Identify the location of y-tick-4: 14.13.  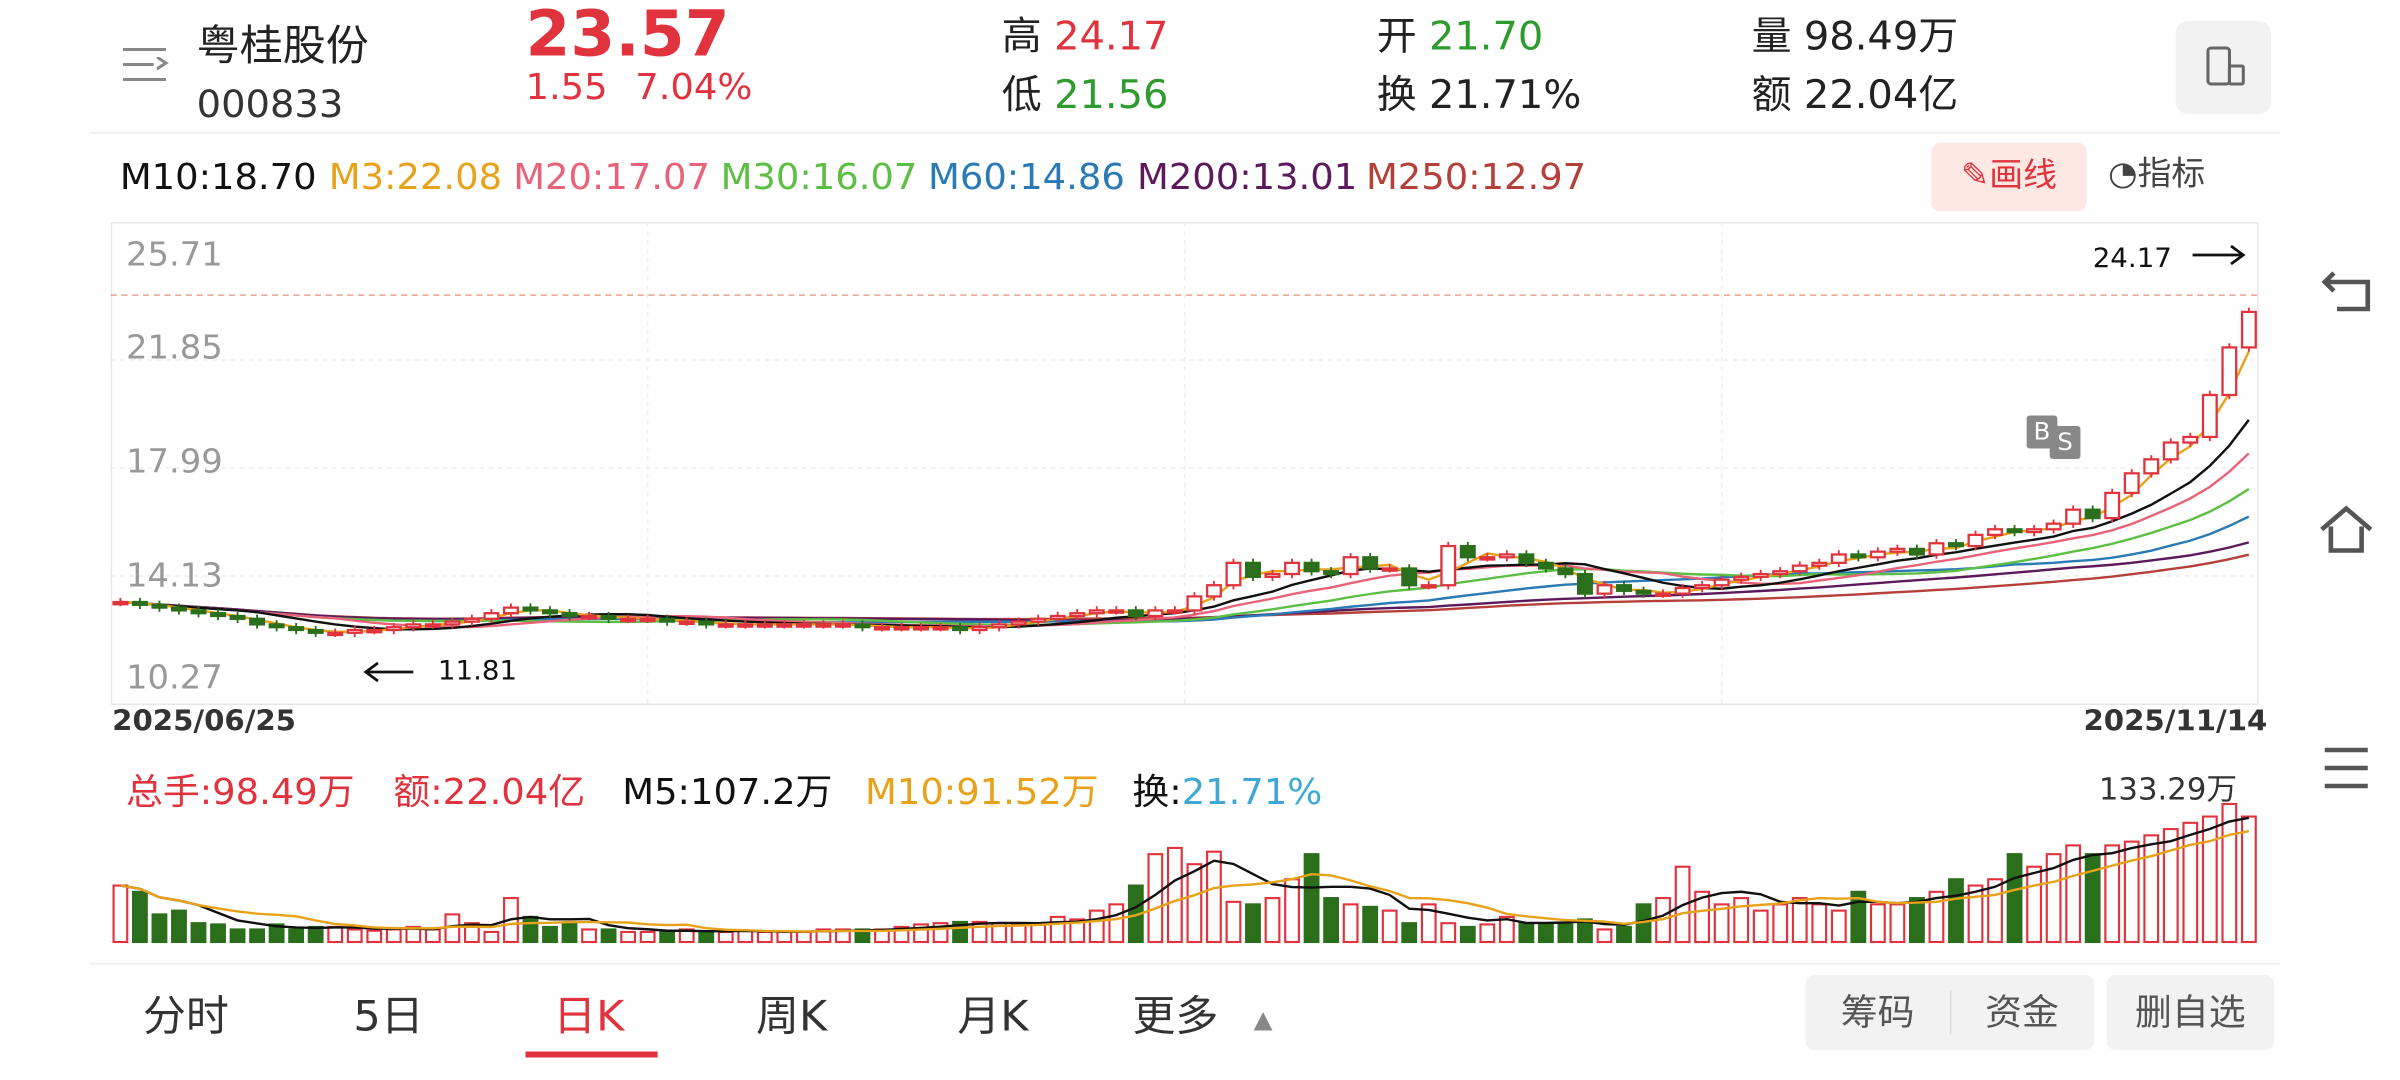
(174, 577).